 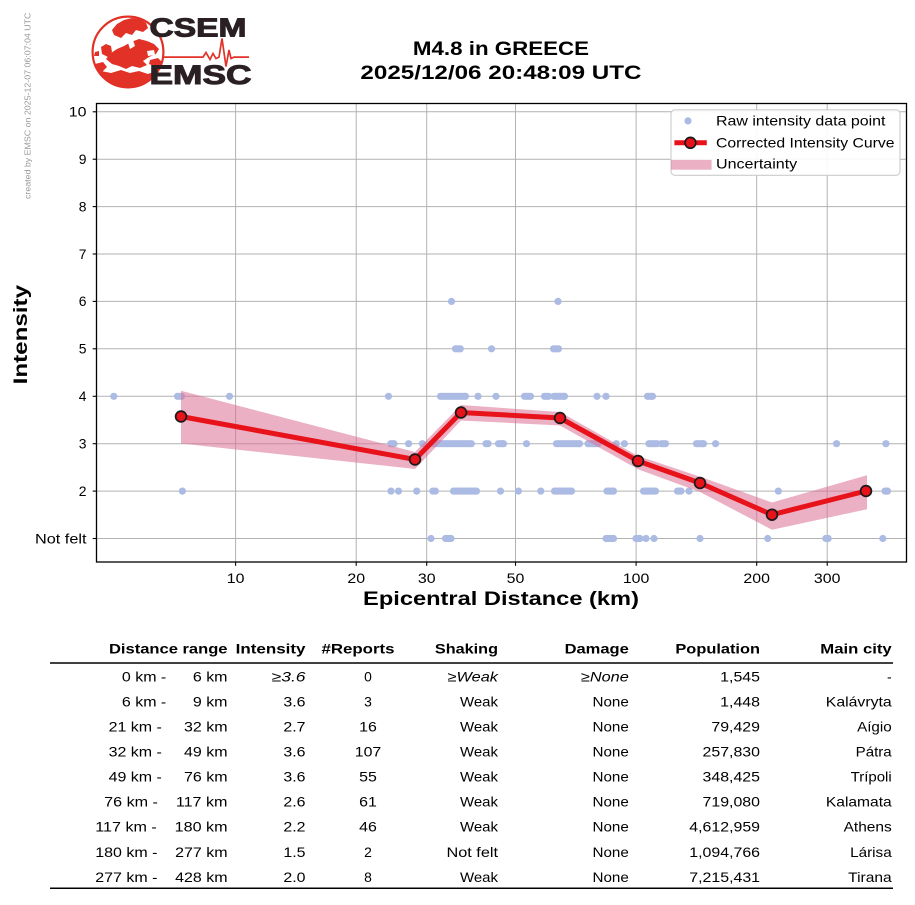 What do you see at coordinates (168, 727) in the screenshot?
I see `svg-text: 21 km - 32 km` at bounding box center [168, 727].